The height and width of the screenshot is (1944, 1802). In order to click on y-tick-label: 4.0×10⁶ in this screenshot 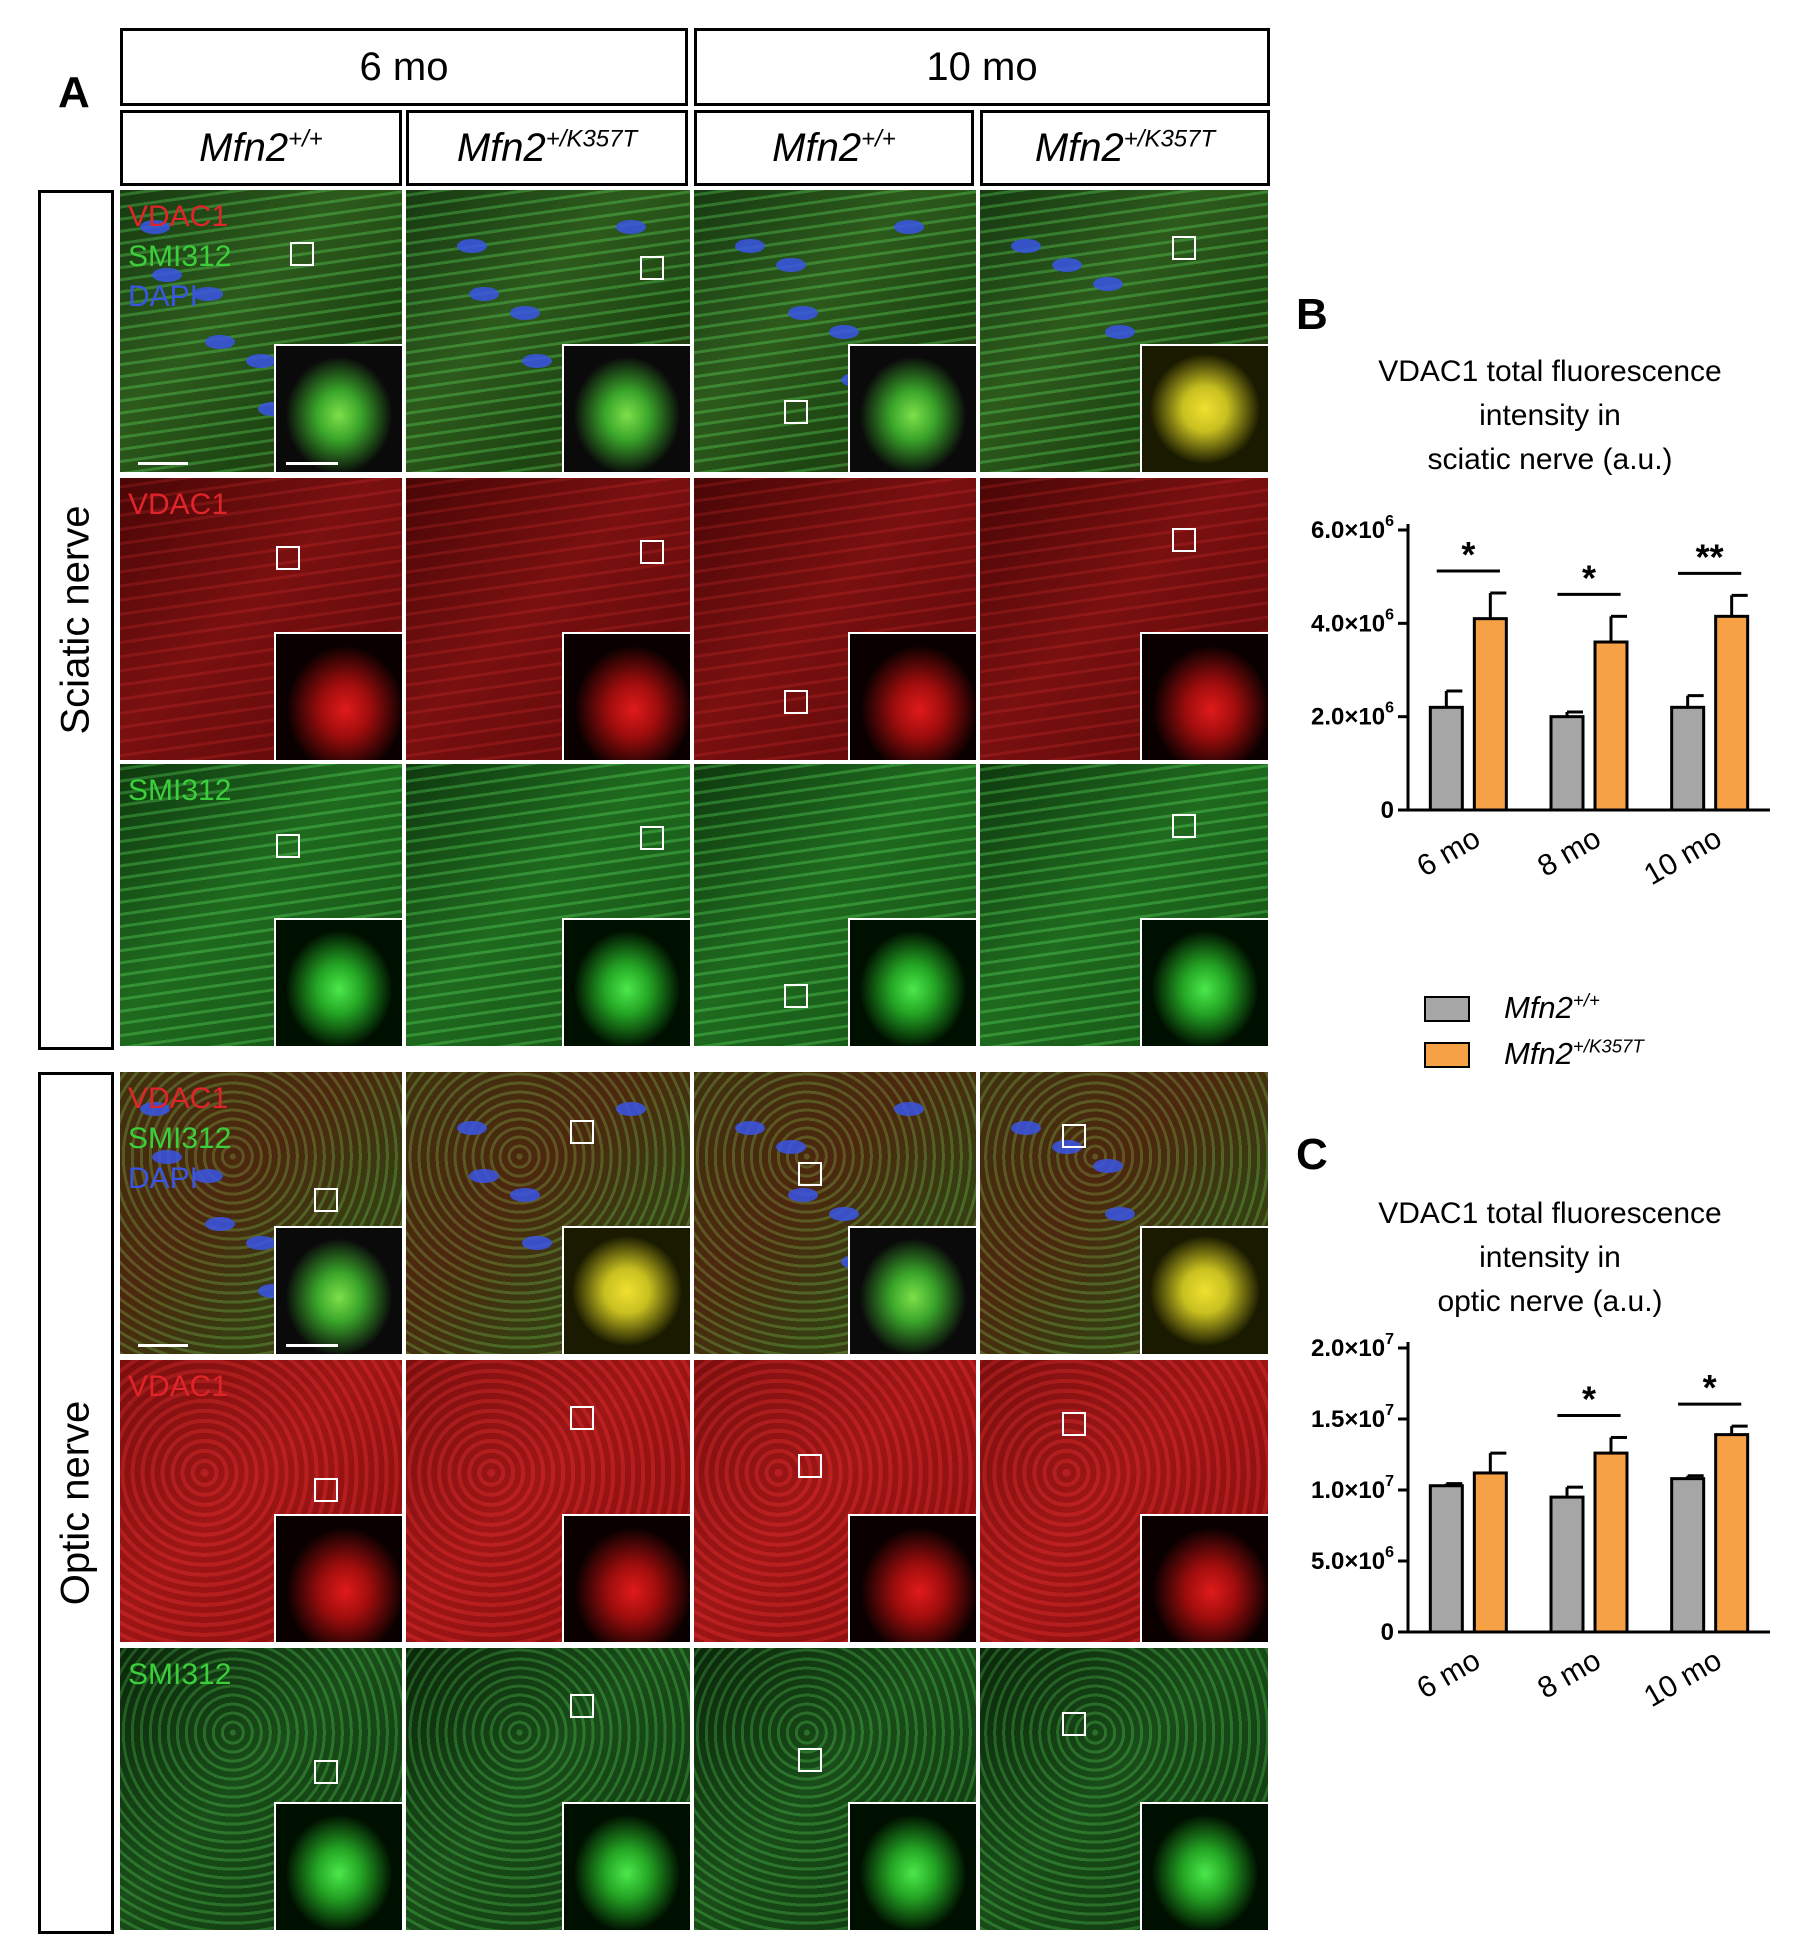, I will do `click(1352, 621)`.